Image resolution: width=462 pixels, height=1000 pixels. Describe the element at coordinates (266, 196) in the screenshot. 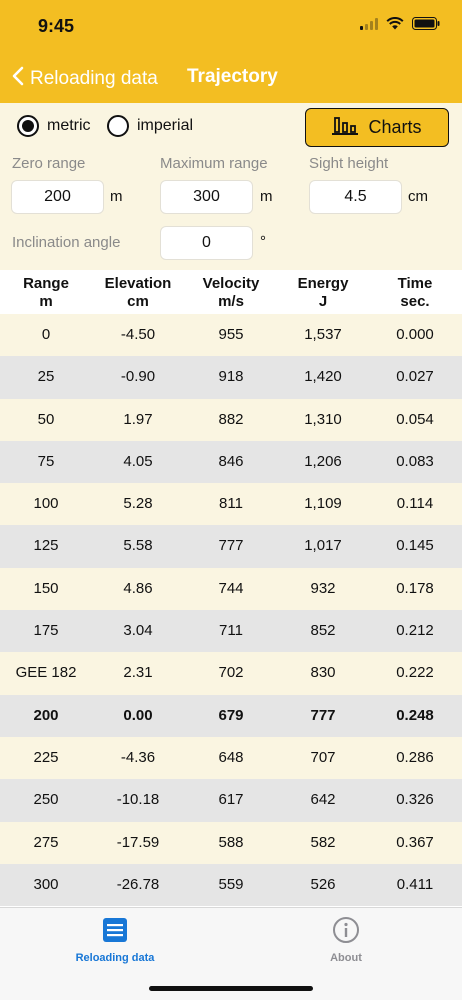

I see `maximum-range-unit: m` at that location.